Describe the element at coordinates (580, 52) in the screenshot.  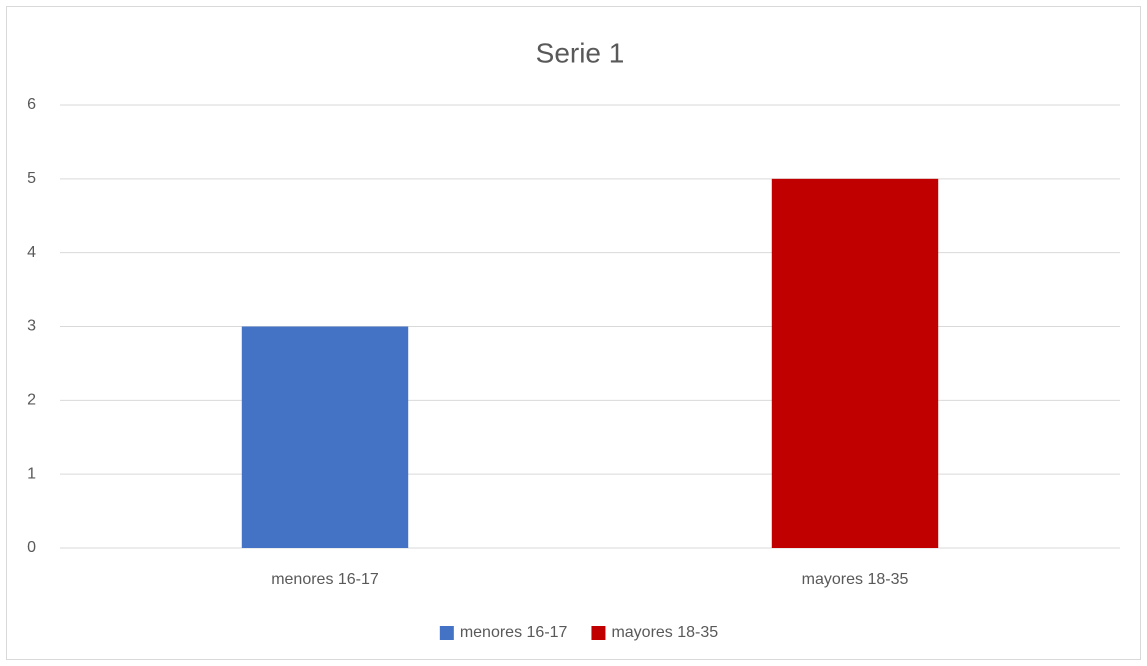
I see `chart-title: Serie 1` at that location.